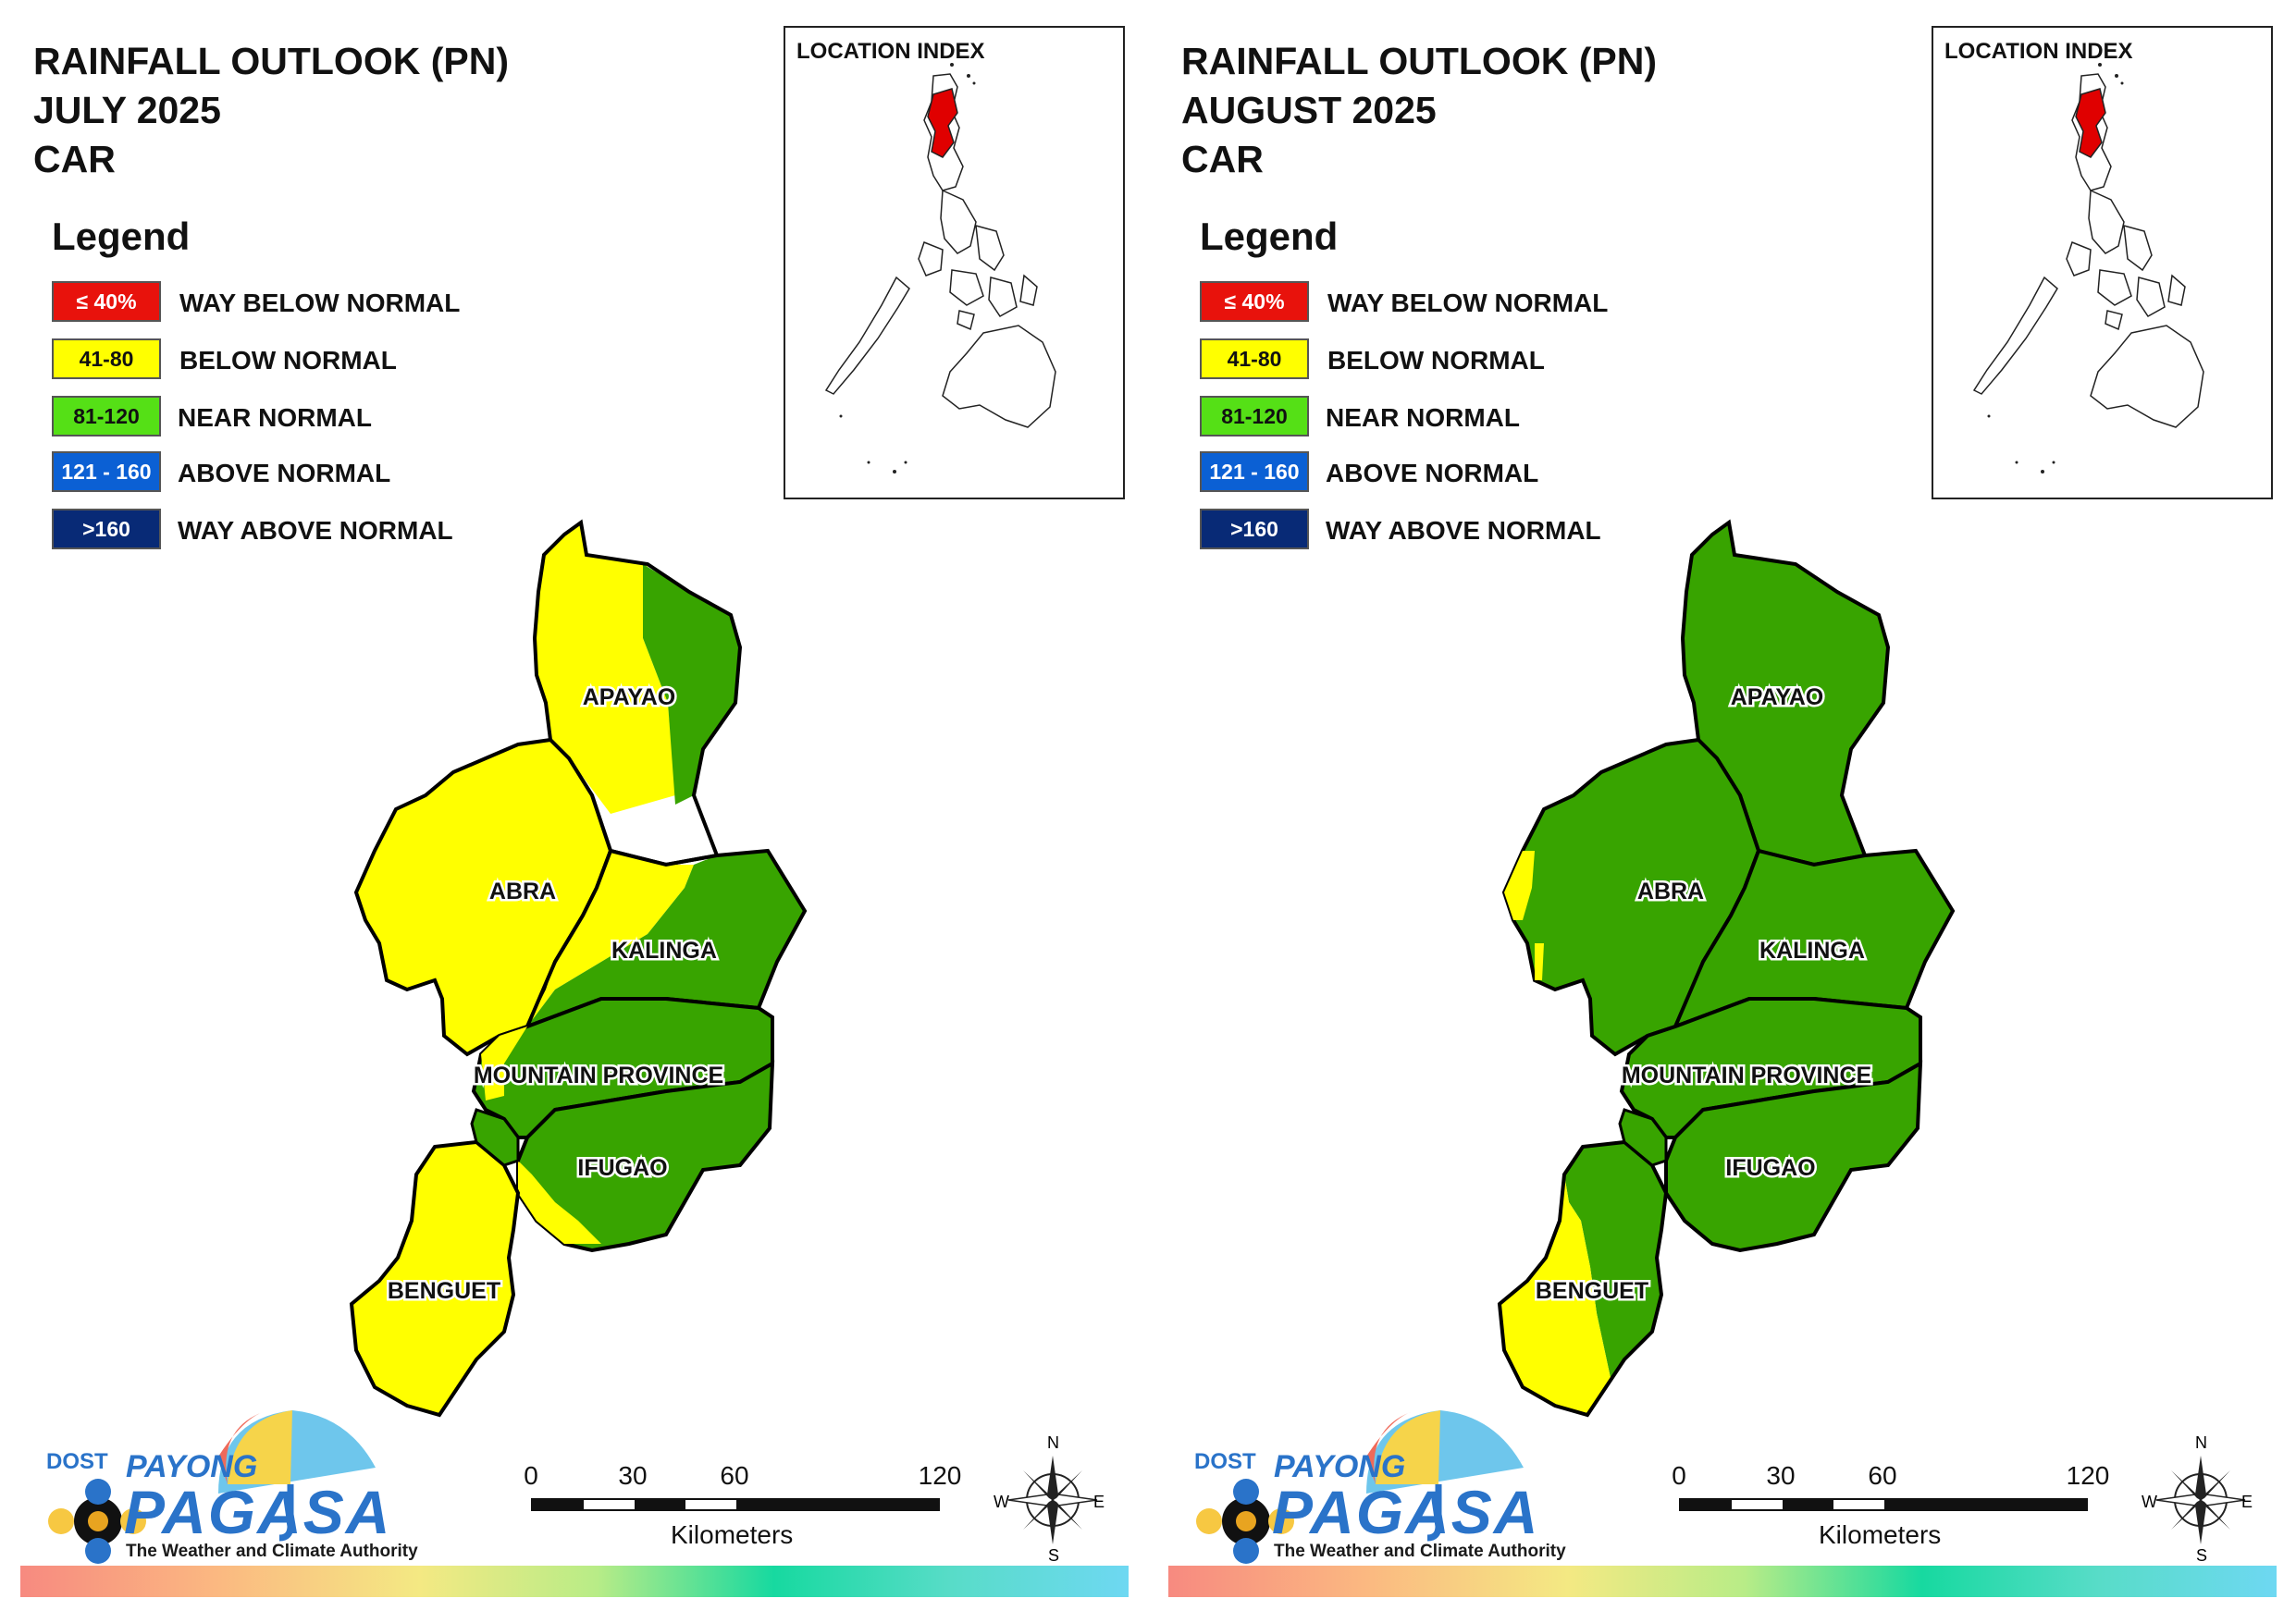  I want to click on province-benguet-outline, so click(1583, 1278).